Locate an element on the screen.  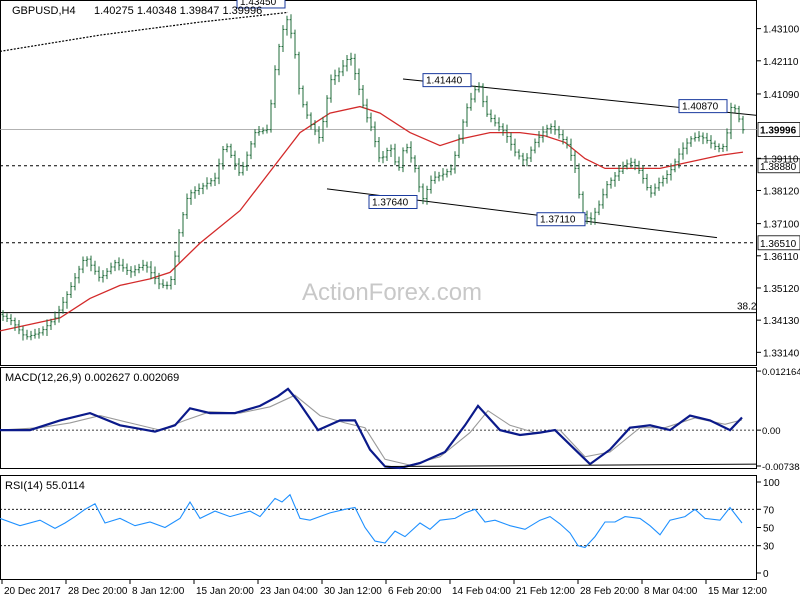
time-axis-label: 20 Dec 2017 is located at coordinates (32, 591).